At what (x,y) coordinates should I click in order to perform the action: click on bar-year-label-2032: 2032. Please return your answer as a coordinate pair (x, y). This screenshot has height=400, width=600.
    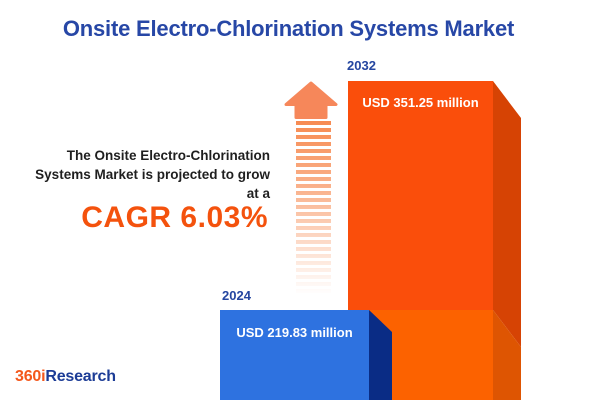
    Looking at the image, I should click on (361, 65).